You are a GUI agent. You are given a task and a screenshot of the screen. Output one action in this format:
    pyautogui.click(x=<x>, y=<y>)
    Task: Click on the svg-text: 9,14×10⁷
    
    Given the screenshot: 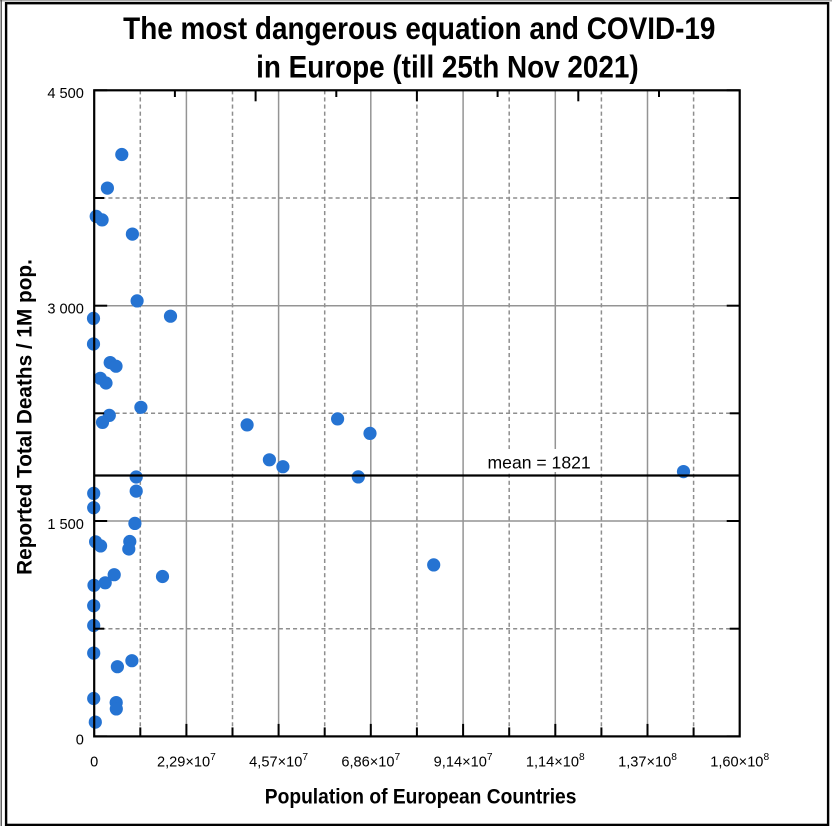 What is the action you would take?
    pyautogui.click(x=463, y=761)
    